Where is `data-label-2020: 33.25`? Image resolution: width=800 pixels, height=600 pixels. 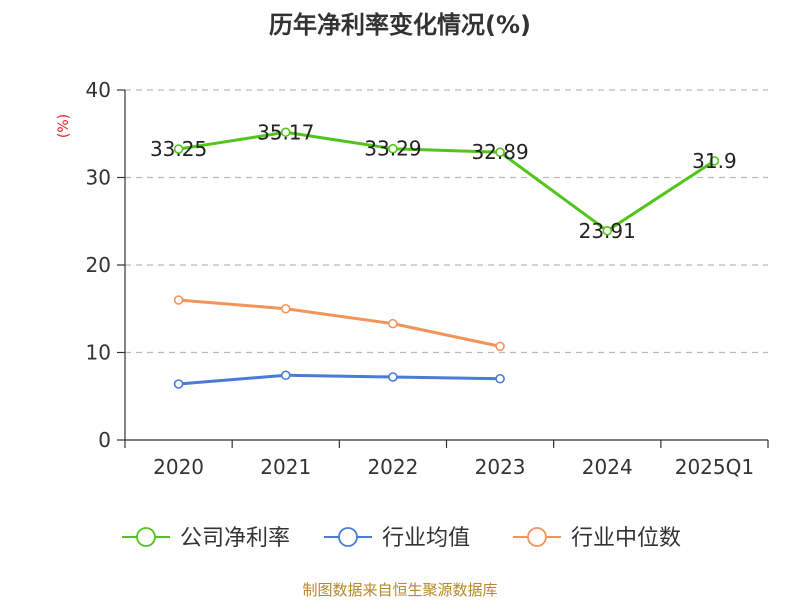
data-label-2020: 33.25 is located at coordinates (178, 149).